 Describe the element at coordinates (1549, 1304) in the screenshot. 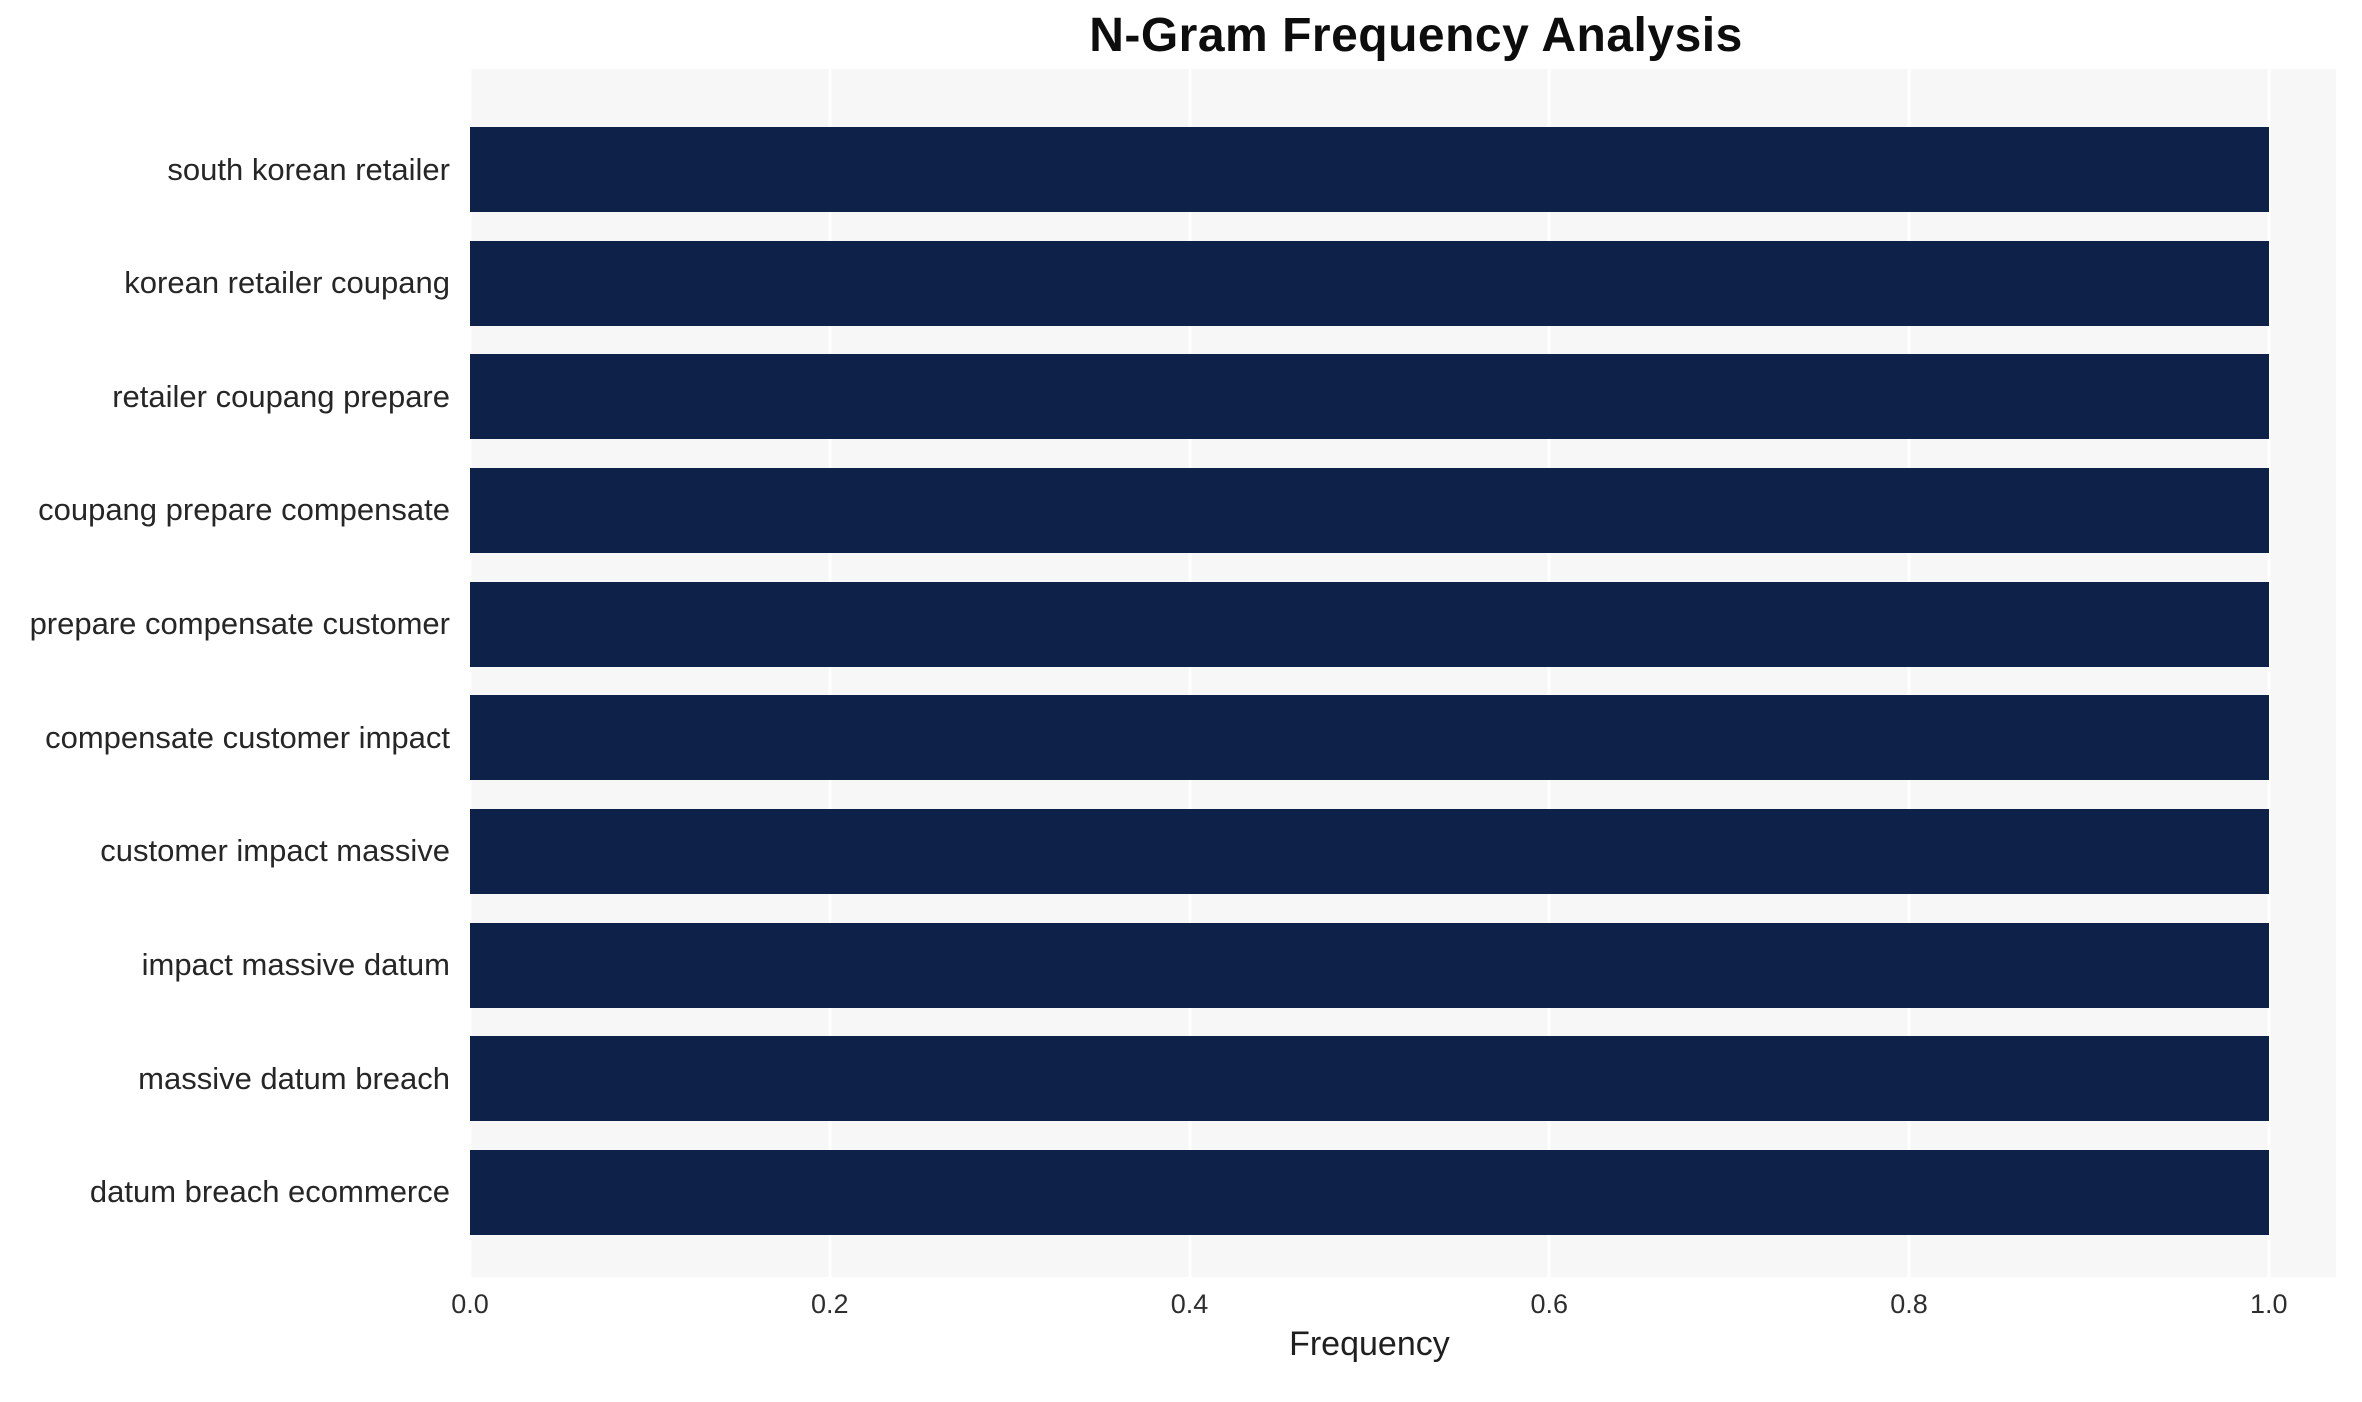

I see `x-tick-label: 0.6` at that location.